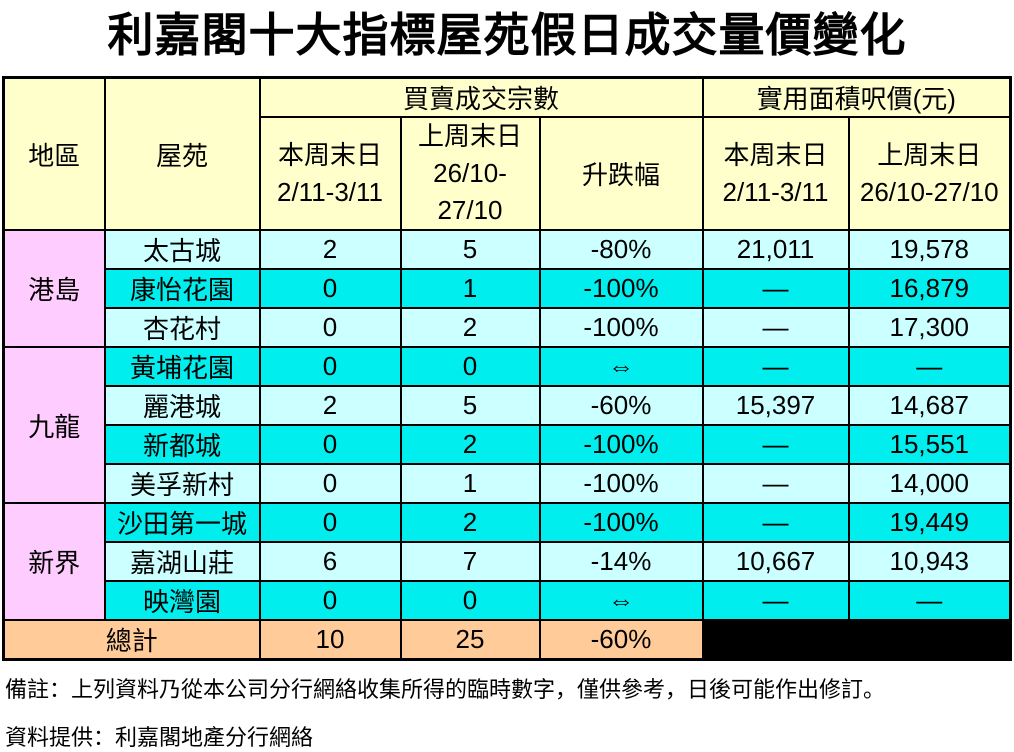  I want to click on price-last-week-cell: 10,943, so click(929, 561).